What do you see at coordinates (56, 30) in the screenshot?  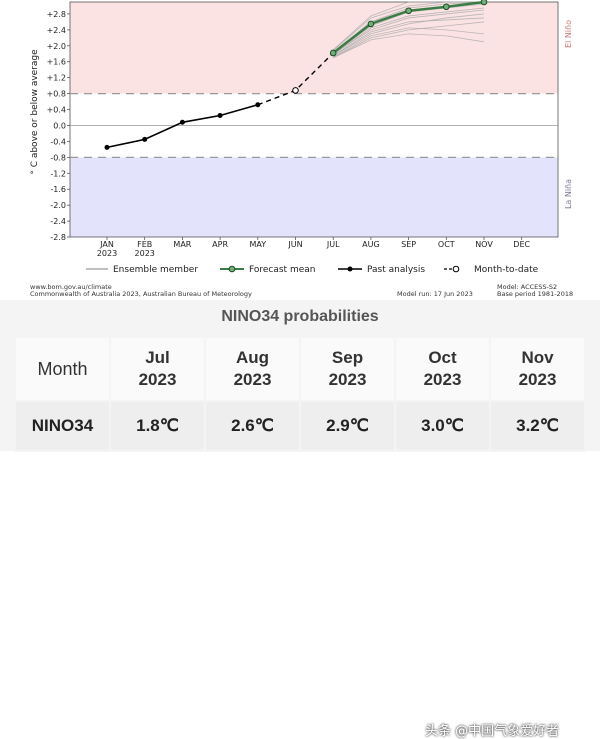 I see `y-tick-label: +2.4` at bounding box center [56, 30].